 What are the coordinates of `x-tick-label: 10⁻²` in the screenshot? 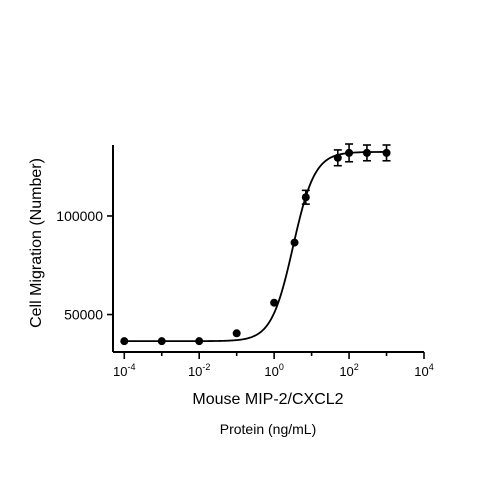 It's located at (199, 370).